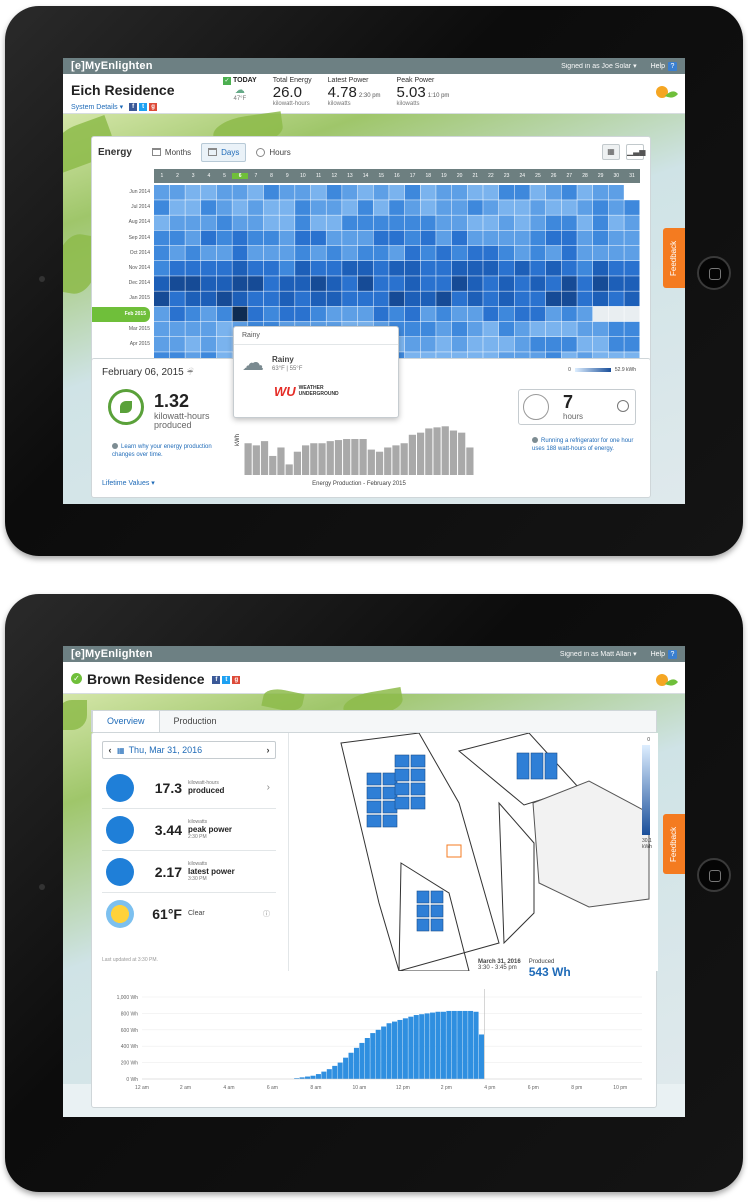 Image resolution: width=748 pixels, height=1204 pixels. I want to click on feedback-tab: Feedback, so click(674, 844).